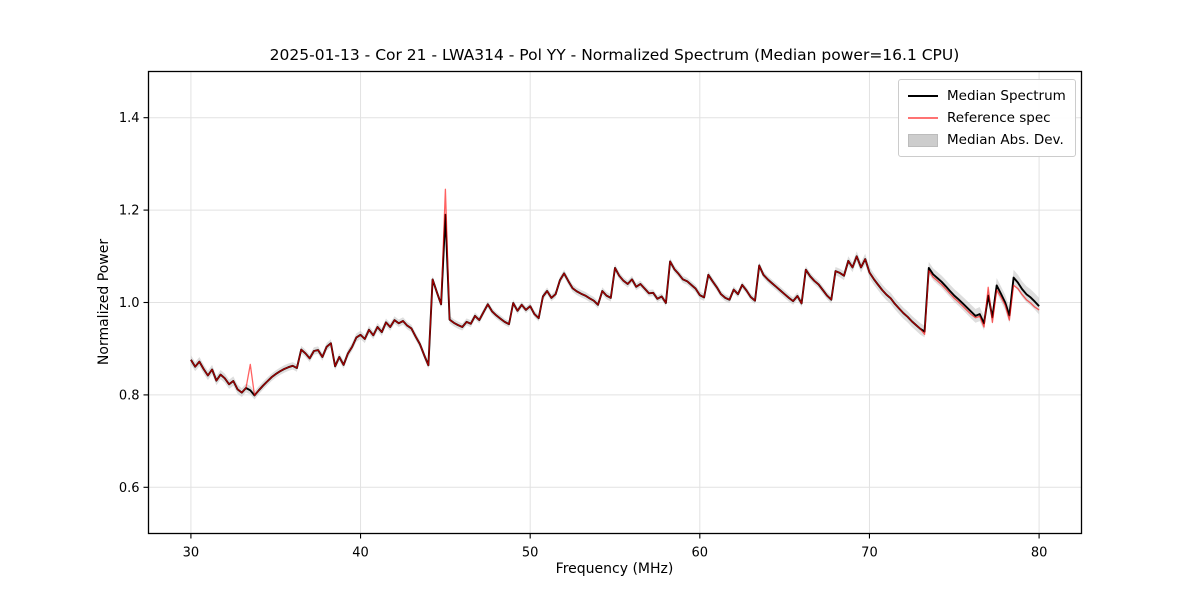  What do you see at coordinates (129, 118) in the screenshot?
I see `y-tick-label-1.4: 1.4` at bounding box center [129, 118].